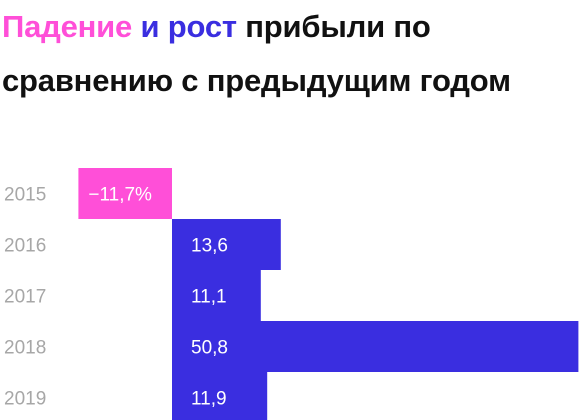 The height and width of the screenshot is (420, 580). I want to click on value-label-2018: 50,8, so click(209, 348).